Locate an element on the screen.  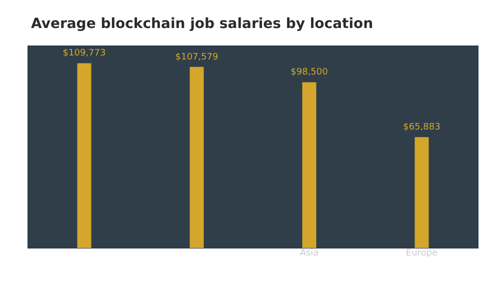
data-label: $98,500 is located at coordinates (309, 73).